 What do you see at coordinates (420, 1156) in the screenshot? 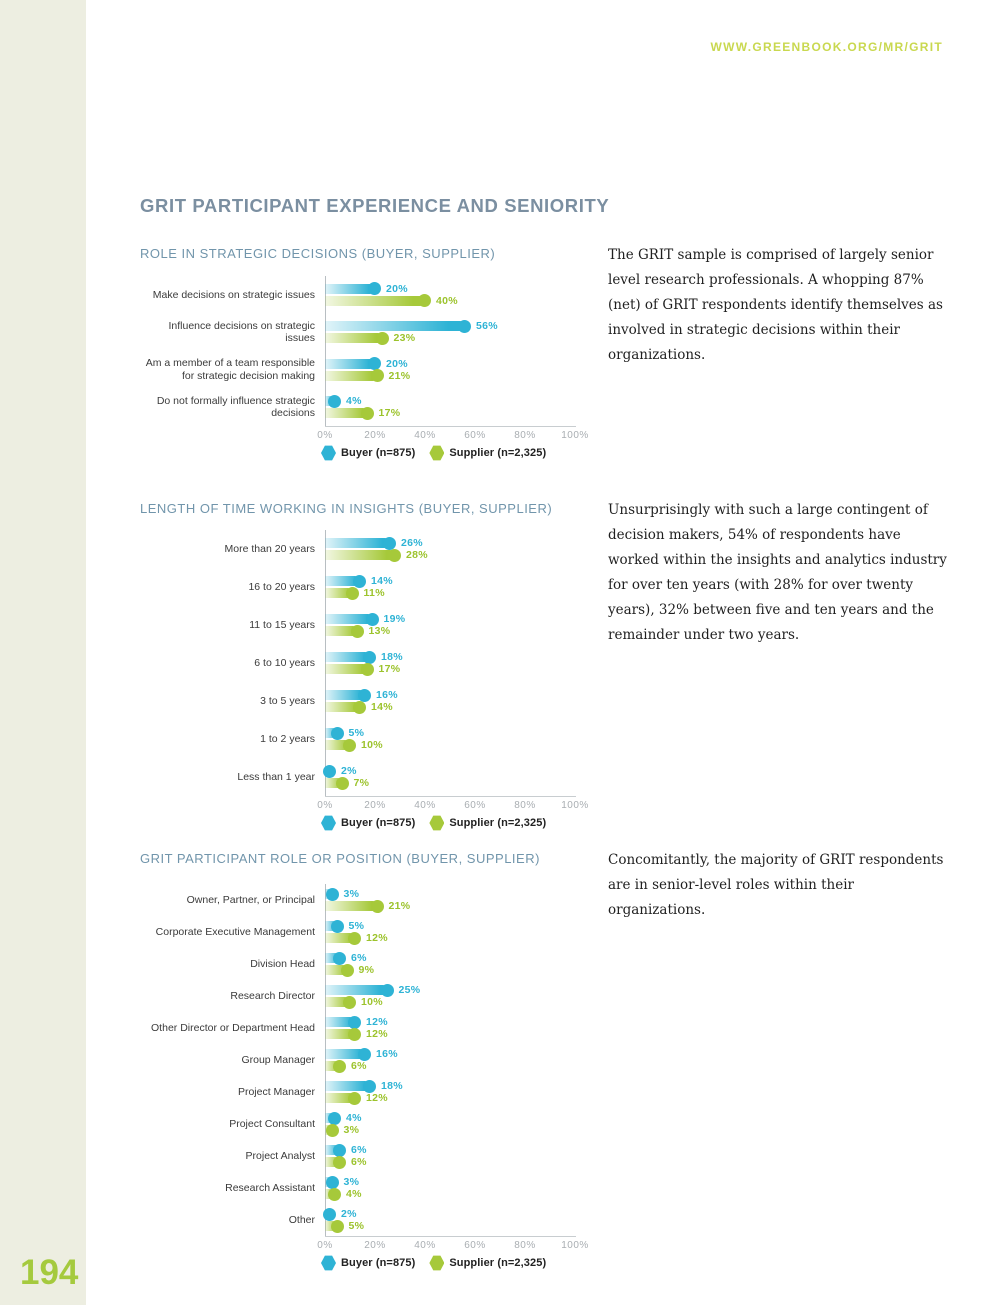
I see `chart-row: Project Analyst 6% 6%` at bounding box center [420, 1156].